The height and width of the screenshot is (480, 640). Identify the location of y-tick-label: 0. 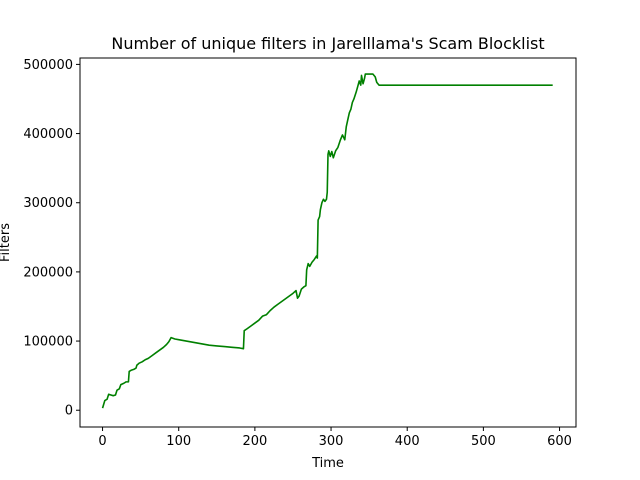
(69, 411).